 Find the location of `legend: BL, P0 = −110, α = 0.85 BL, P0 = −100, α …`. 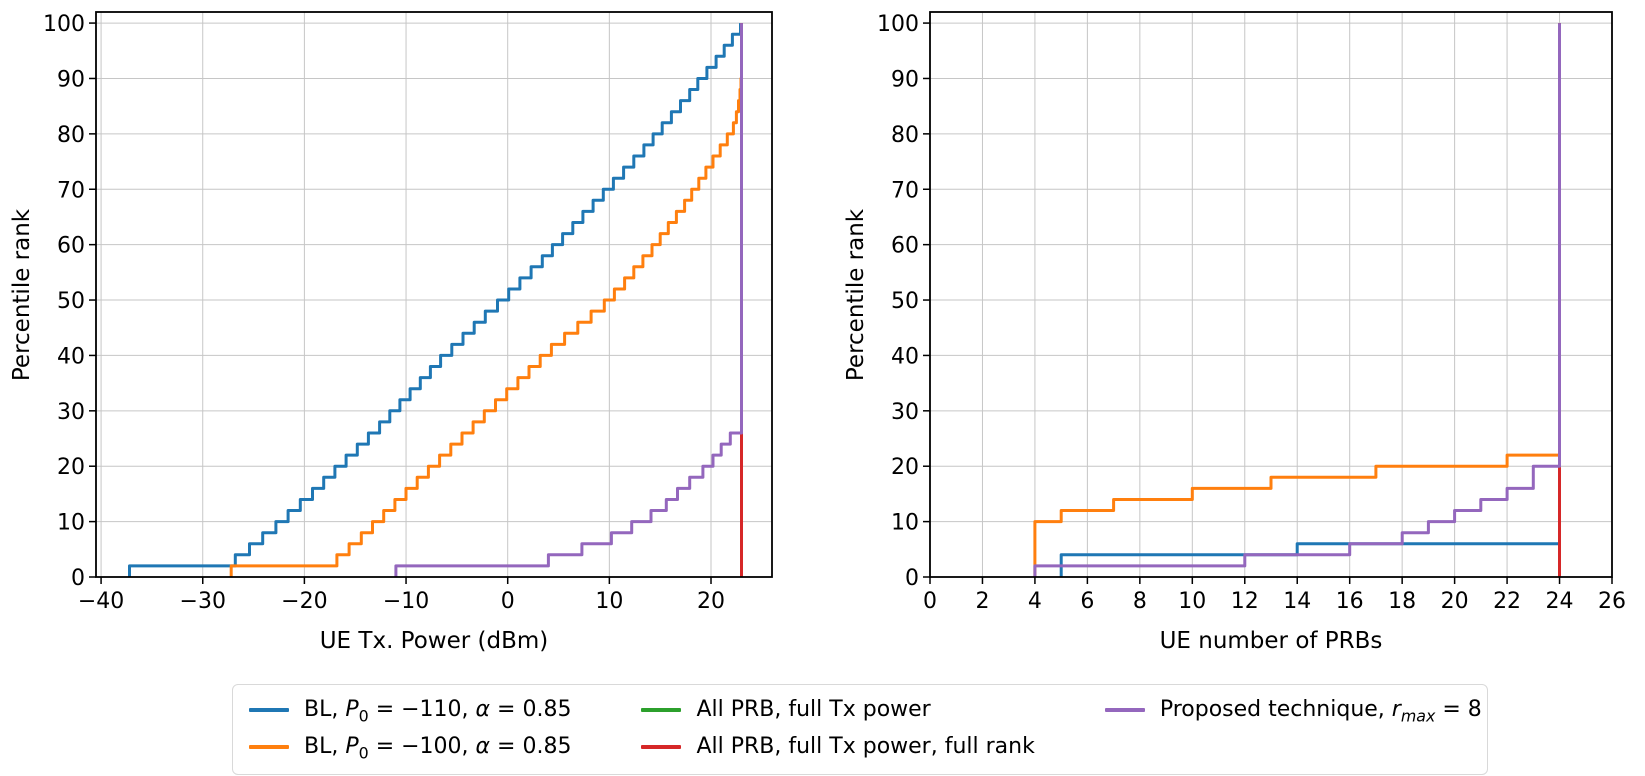

legend: BL, P0 = −110, α = 0.85 BL, P0 = −100, α … is located at coordinates (860, 729).